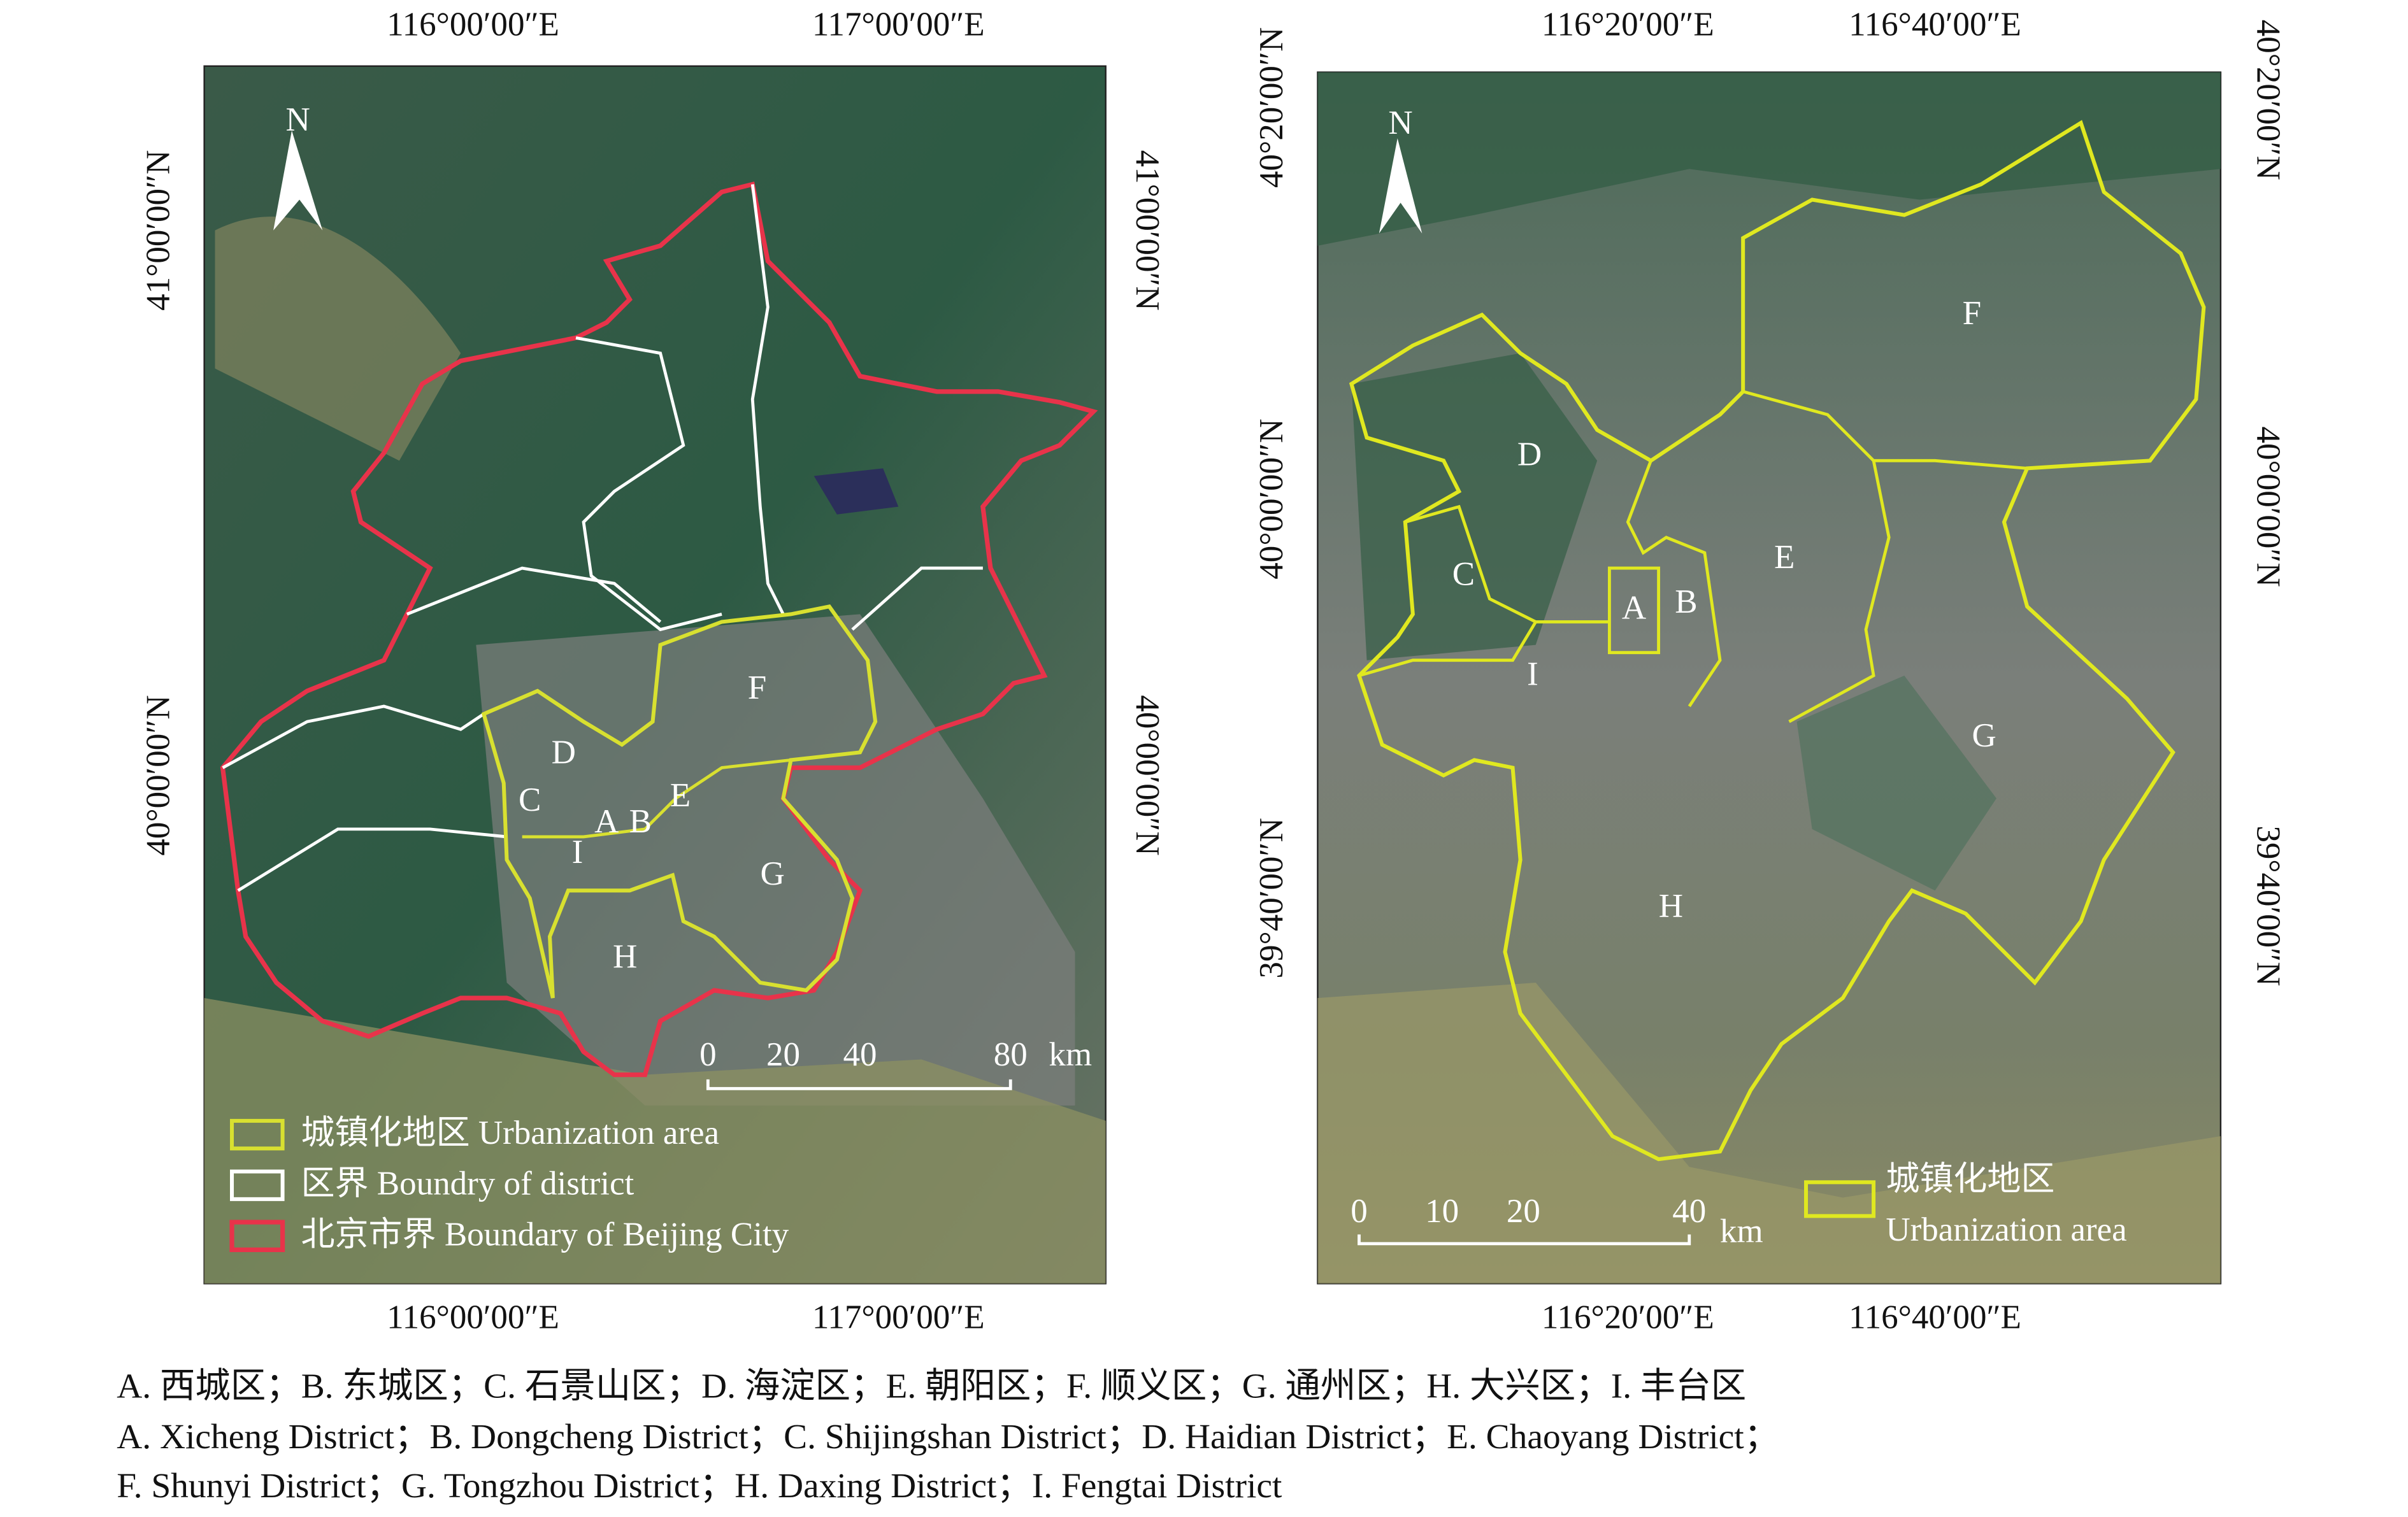  What do you see at coordinates (856, 491) in the screenshot?
I see `reservoir` at bounding box center [856, 491].